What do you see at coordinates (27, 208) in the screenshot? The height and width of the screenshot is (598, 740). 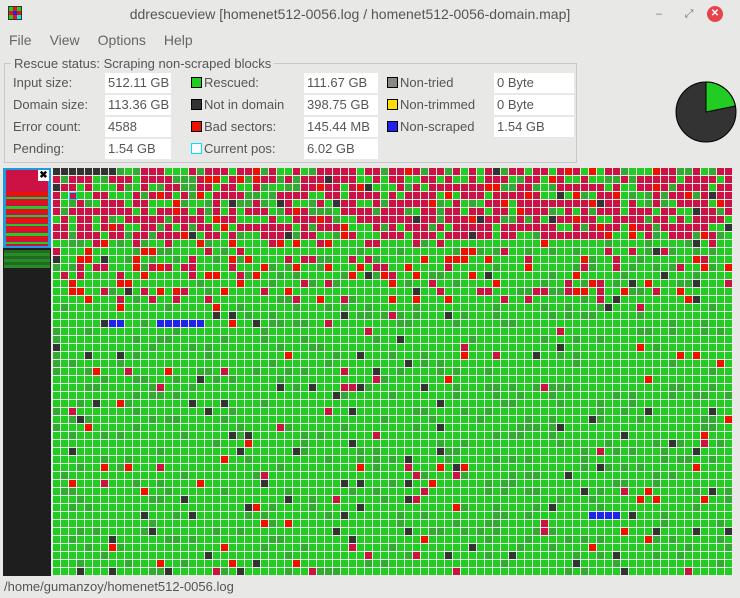 I see `minimap-viewport` at bounding box center [27, 208].